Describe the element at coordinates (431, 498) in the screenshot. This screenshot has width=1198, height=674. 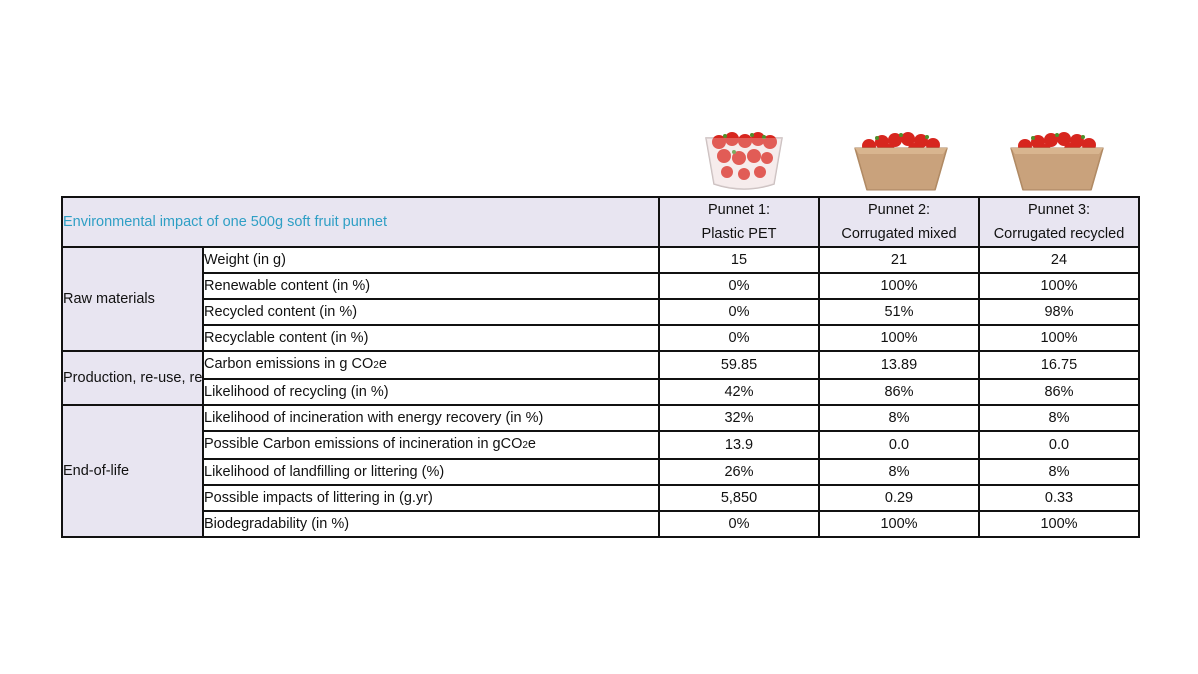
I see `metric-label: Possible impacts of littering in (g.yr)` at that location.